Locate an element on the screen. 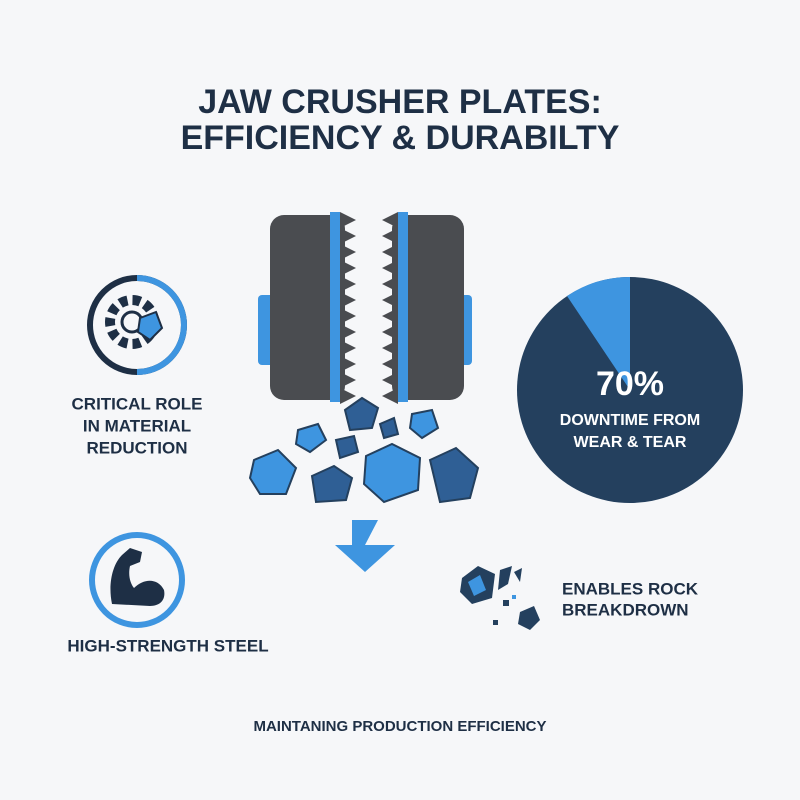  jaw-left is located at coordinates (307, 307).